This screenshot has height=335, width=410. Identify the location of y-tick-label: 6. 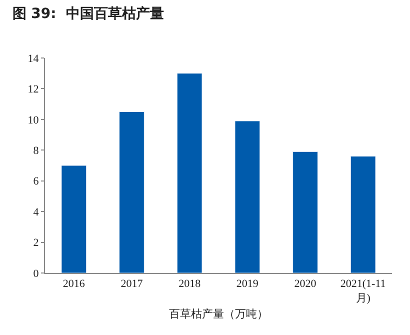
(36, 182).